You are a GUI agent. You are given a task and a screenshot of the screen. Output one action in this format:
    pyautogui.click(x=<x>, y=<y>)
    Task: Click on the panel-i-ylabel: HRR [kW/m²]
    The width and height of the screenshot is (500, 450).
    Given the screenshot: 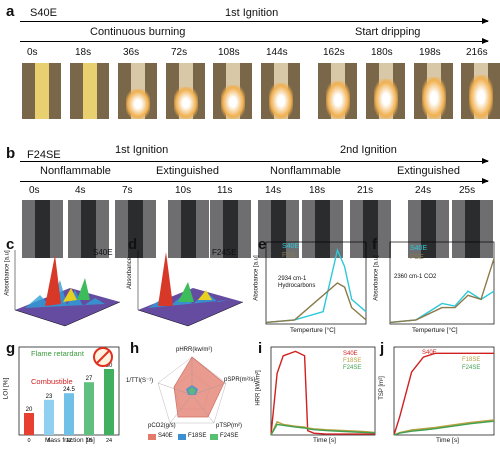 What is the action you would take?
    pyautogui.click(x=258, y=388)
    